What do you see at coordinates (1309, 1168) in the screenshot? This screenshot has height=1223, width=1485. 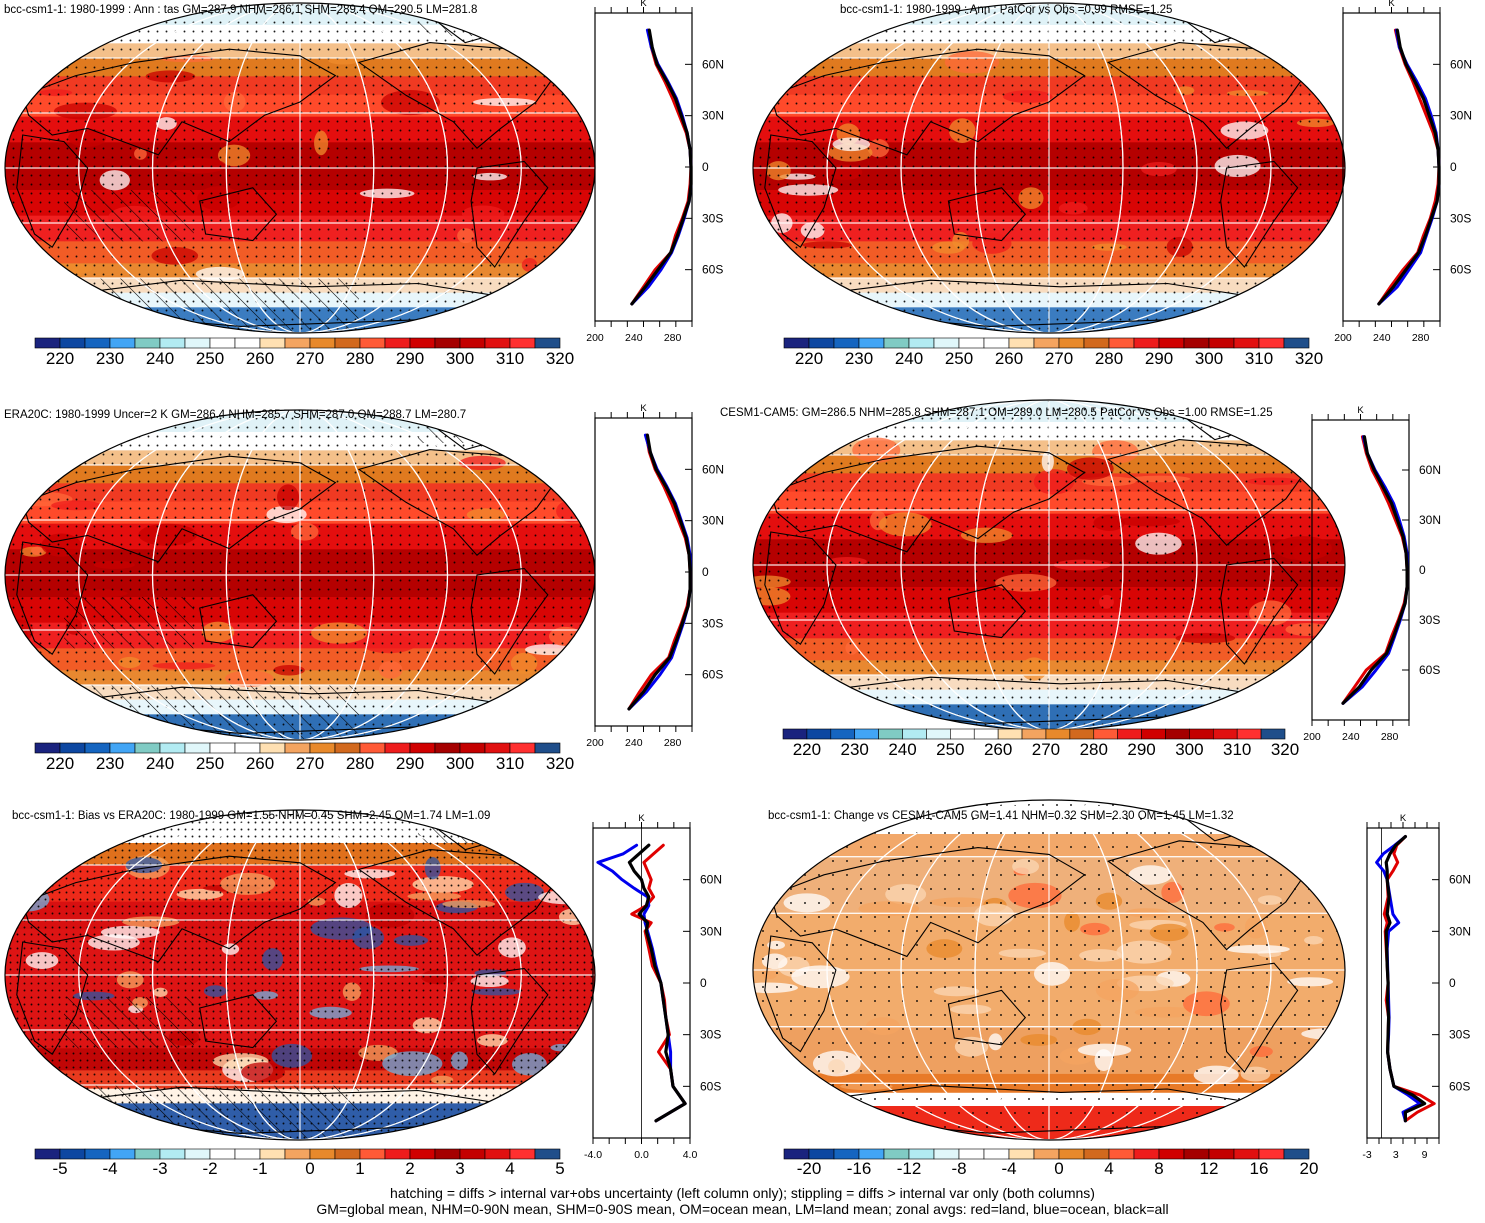 I see `colorbar-tick-label: 20` at bounding box center [1309, 1168].